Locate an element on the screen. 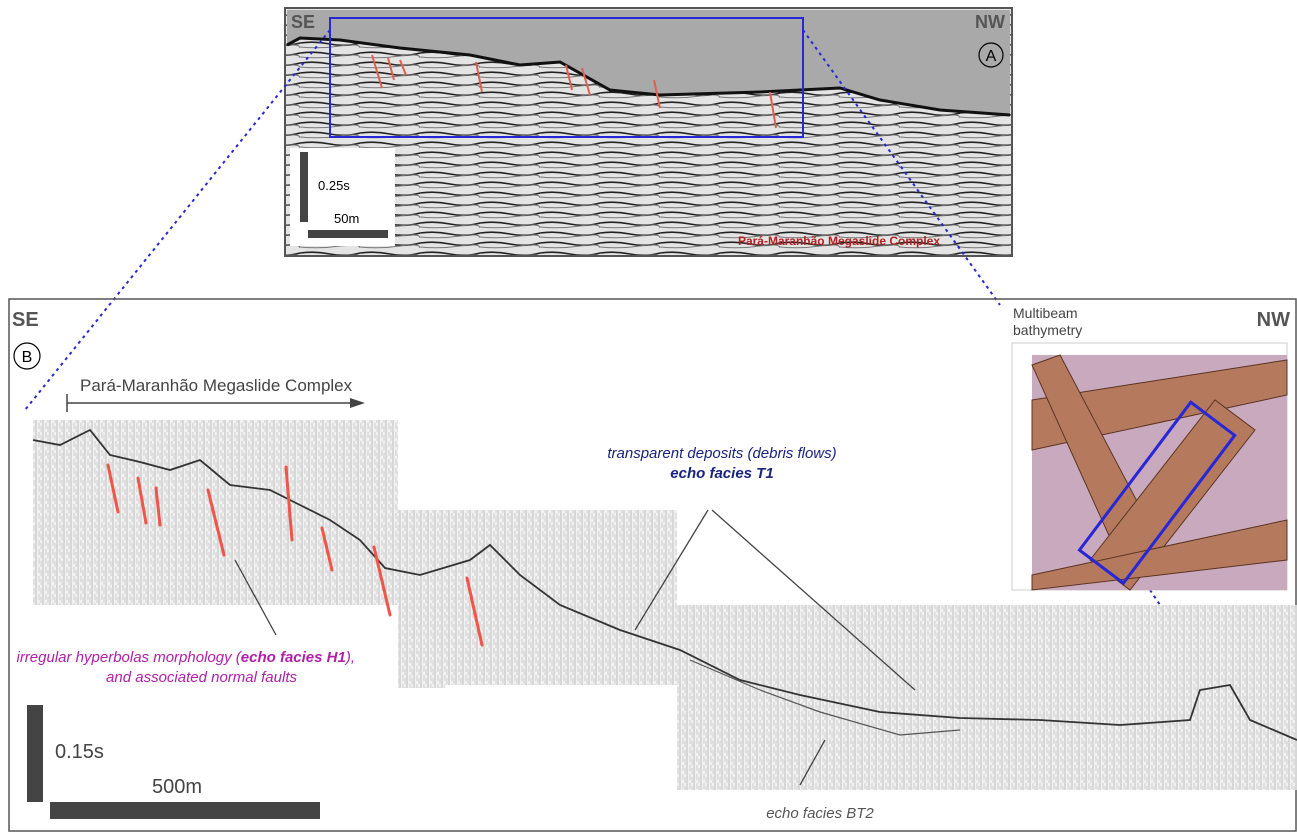 Image resolution: width=1297 pixels, height=837 pixels. panel-letter: B is located at coordinates (27, 357).